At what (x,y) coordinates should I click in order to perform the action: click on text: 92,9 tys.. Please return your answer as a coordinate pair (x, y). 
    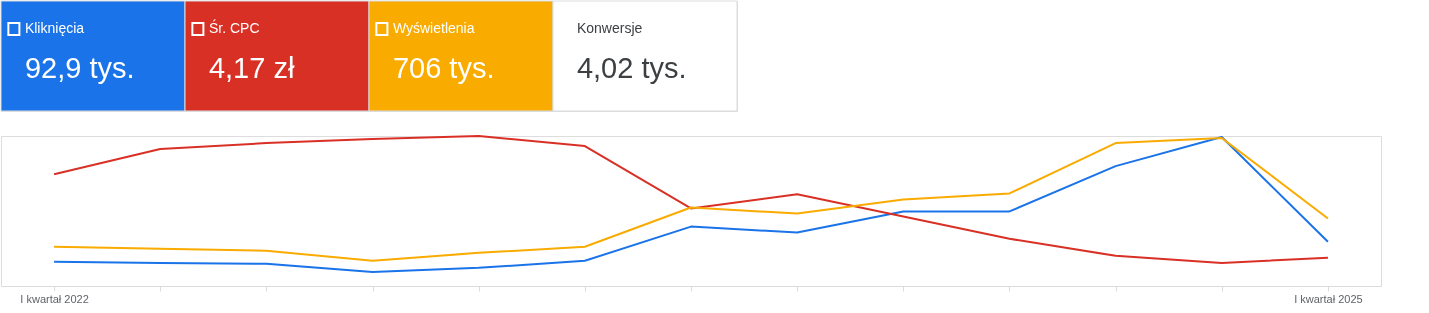
    Looking at the image, I should click on (79, 68).